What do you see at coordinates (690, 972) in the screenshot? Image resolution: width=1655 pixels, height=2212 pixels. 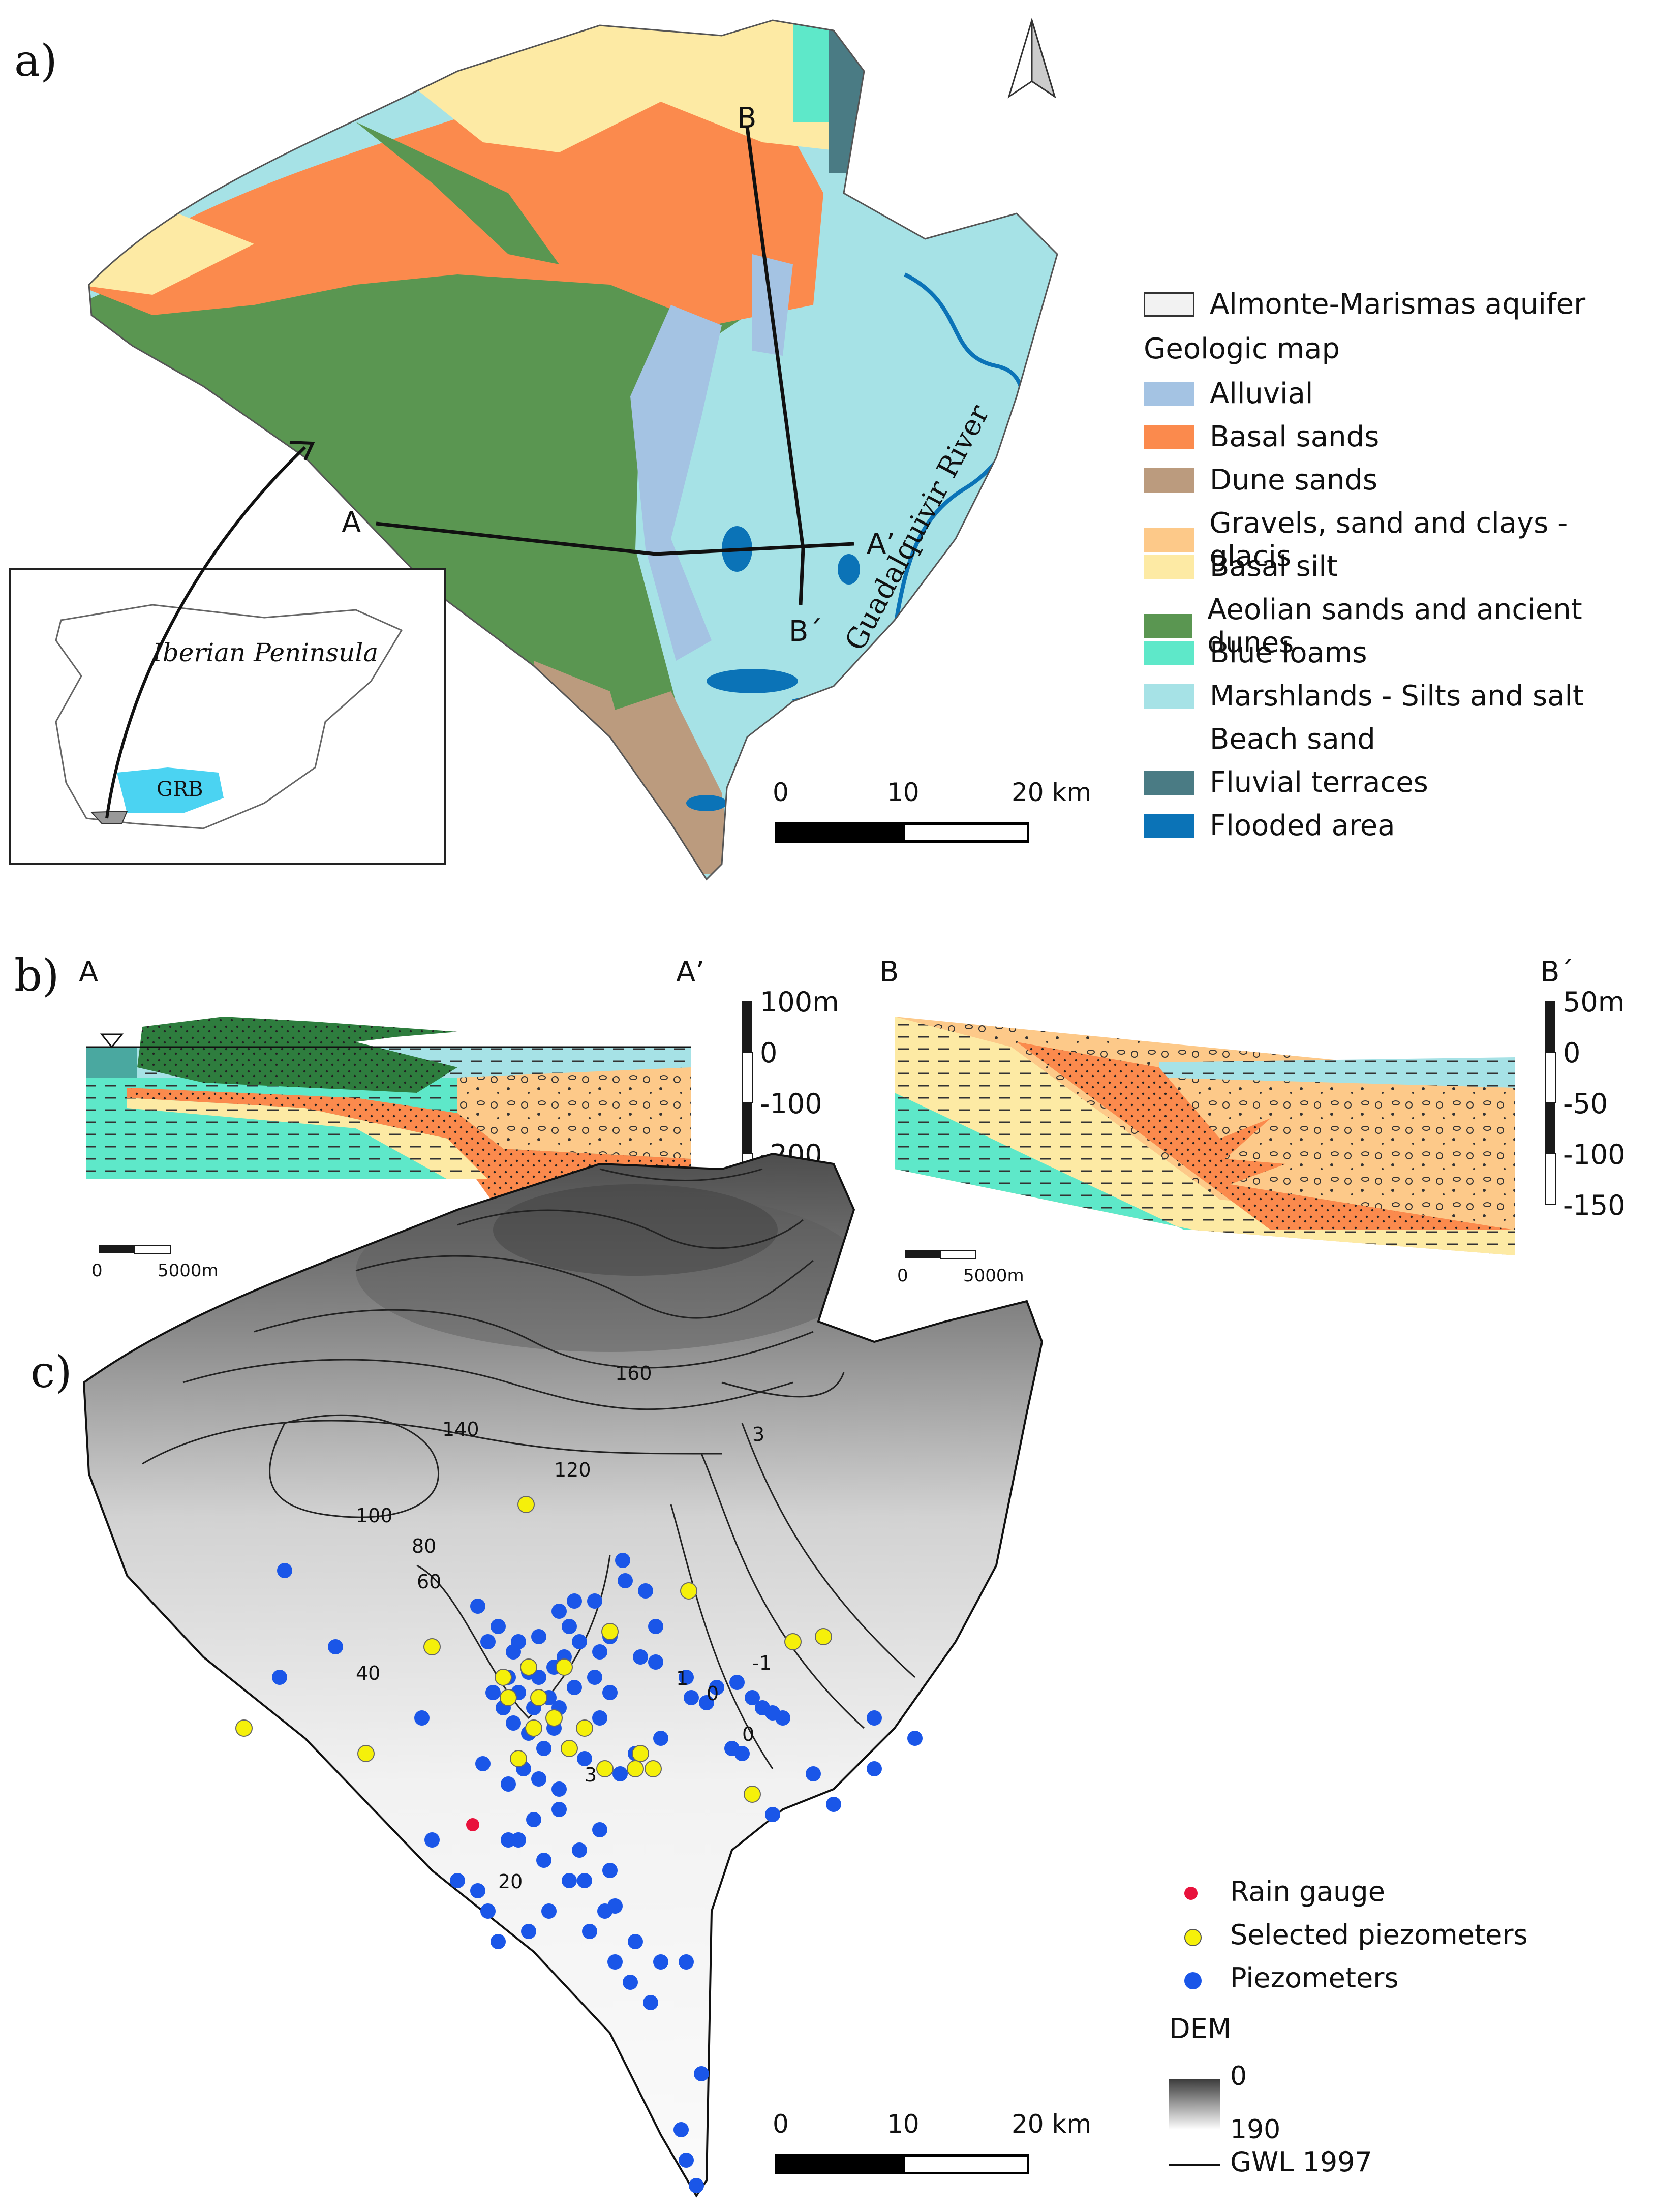 I see `section-left-end: A’` at bounding box center [690, 972].